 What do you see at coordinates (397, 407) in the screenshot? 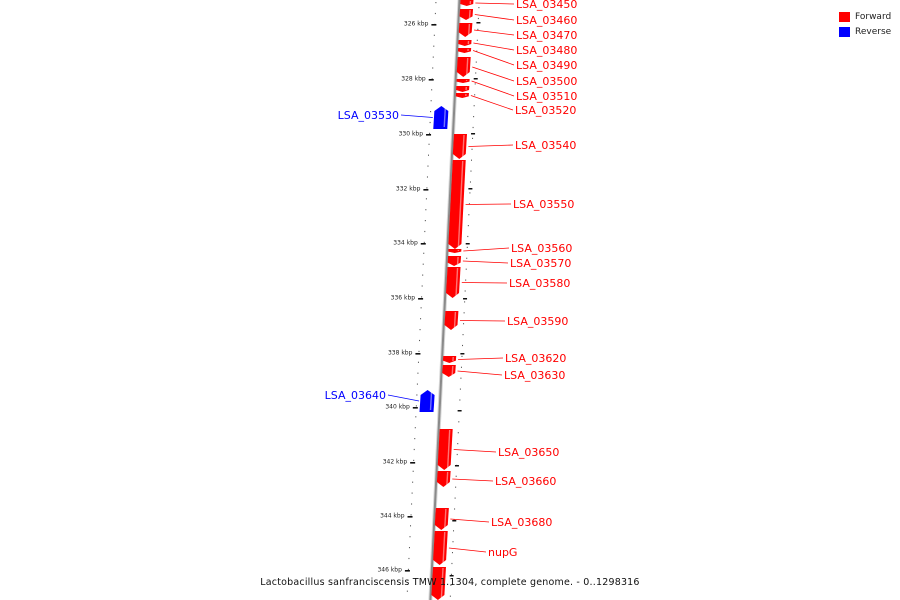
I see `tick-label: 340 kbp` at bounding box center [397, 407].